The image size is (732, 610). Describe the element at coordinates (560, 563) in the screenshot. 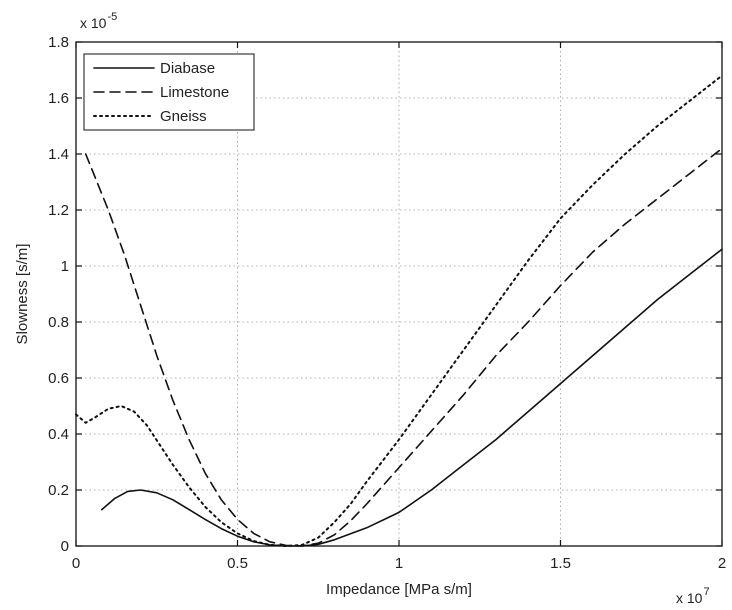

I see `x-tick-label: 1.5` at that location.